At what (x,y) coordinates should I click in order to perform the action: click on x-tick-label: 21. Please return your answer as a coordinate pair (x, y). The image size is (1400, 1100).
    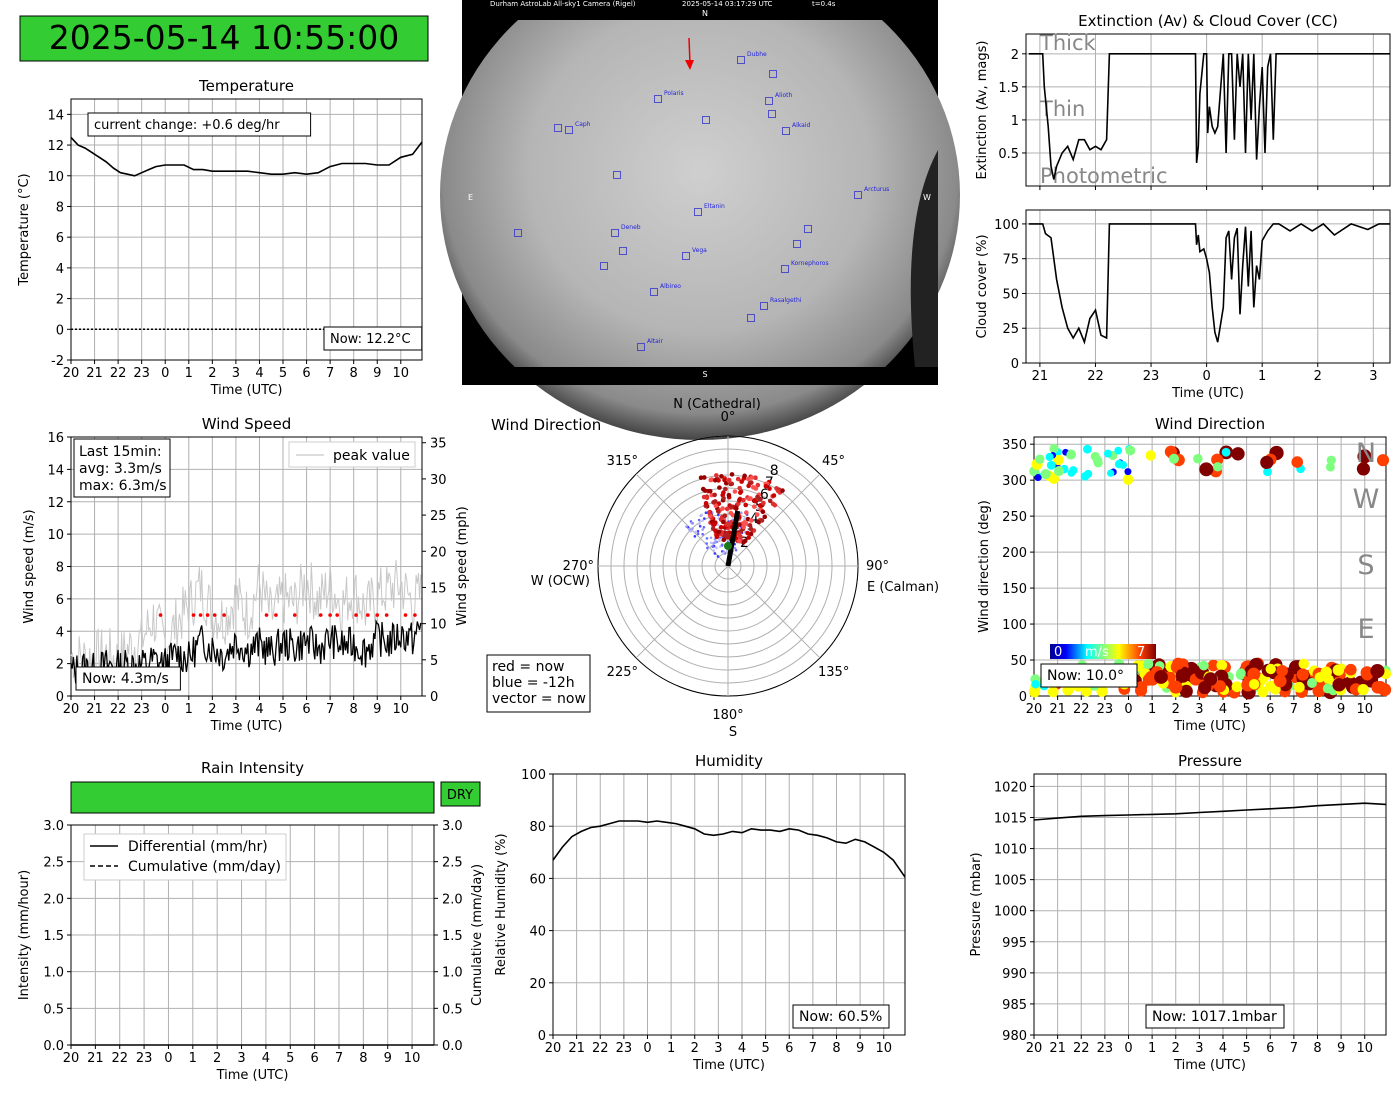
    Looking at the image, I should click on (1040, 376).